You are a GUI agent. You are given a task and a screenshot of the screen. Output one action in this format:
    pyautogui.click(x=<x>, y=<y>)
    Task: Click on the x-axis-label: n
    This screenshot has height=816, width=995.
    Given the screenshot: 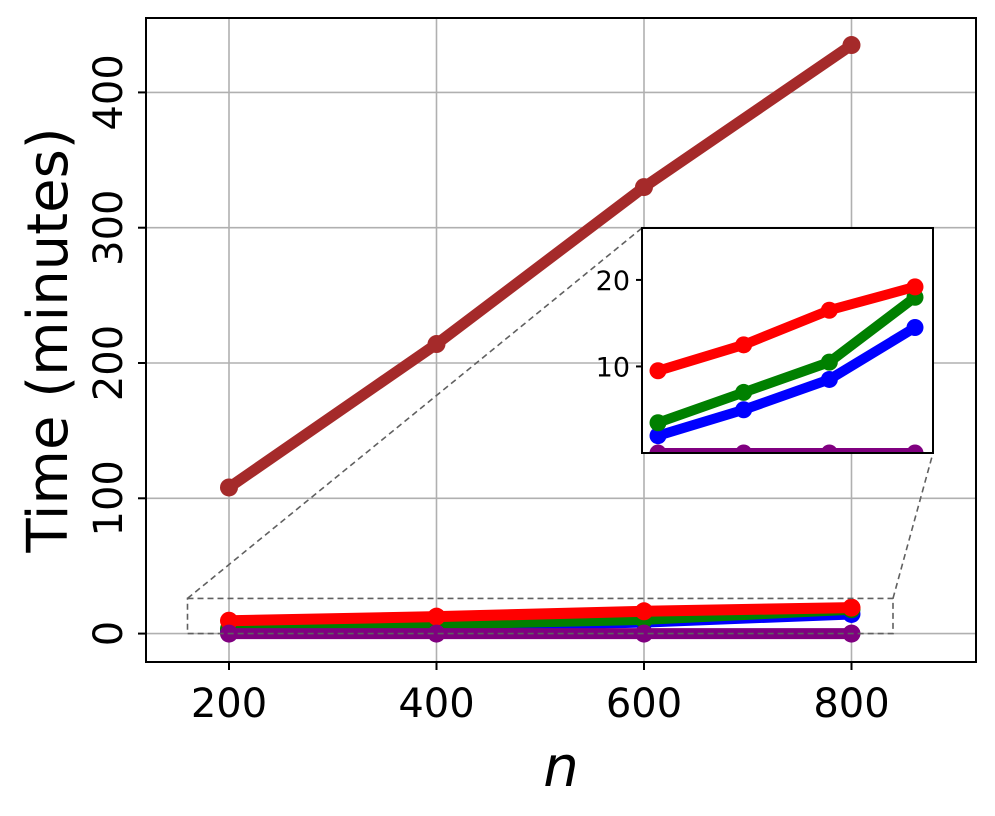 What is the action you would take?
    pyautogui.click(x=561, y=767)
    